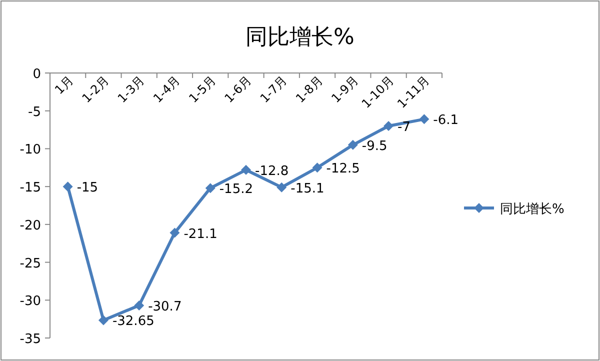 This screenshot has width=600, height=361. What do you see at coordinates (64, 85) in the screenshot?
I see `x-tick-label: 1月` at bounding box center [64, 85].